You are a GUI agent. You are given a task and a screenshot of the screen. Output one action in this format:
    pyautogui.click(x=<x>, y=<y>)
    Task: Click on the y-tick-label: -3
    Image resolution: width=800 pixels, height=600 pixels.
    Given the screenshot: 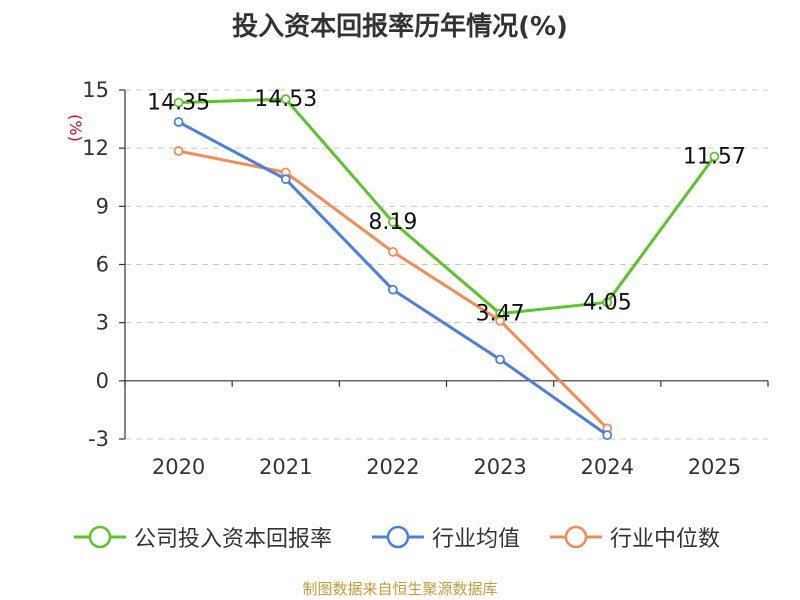 What is the action you would take?
    pyautogui.click(x=98, y=439)
    